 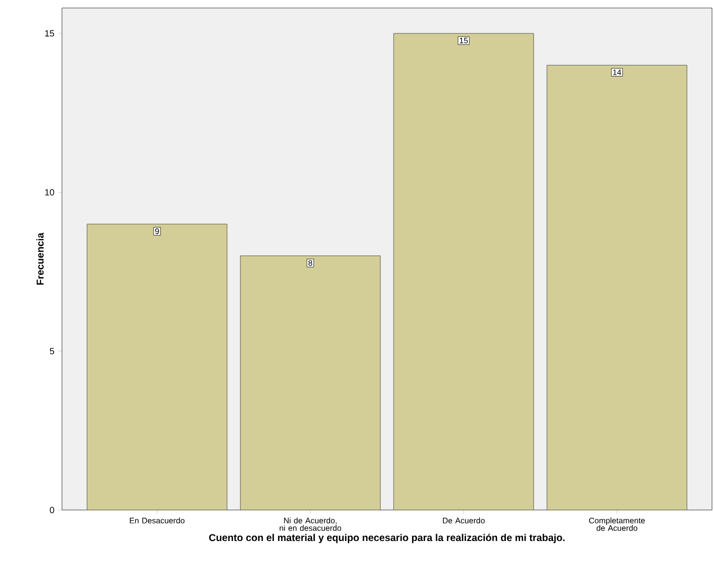 What do you see at coordinates (49, 192) in the screenshot?
I see `y-tick-label: 10` at bounding box center [49, 192].